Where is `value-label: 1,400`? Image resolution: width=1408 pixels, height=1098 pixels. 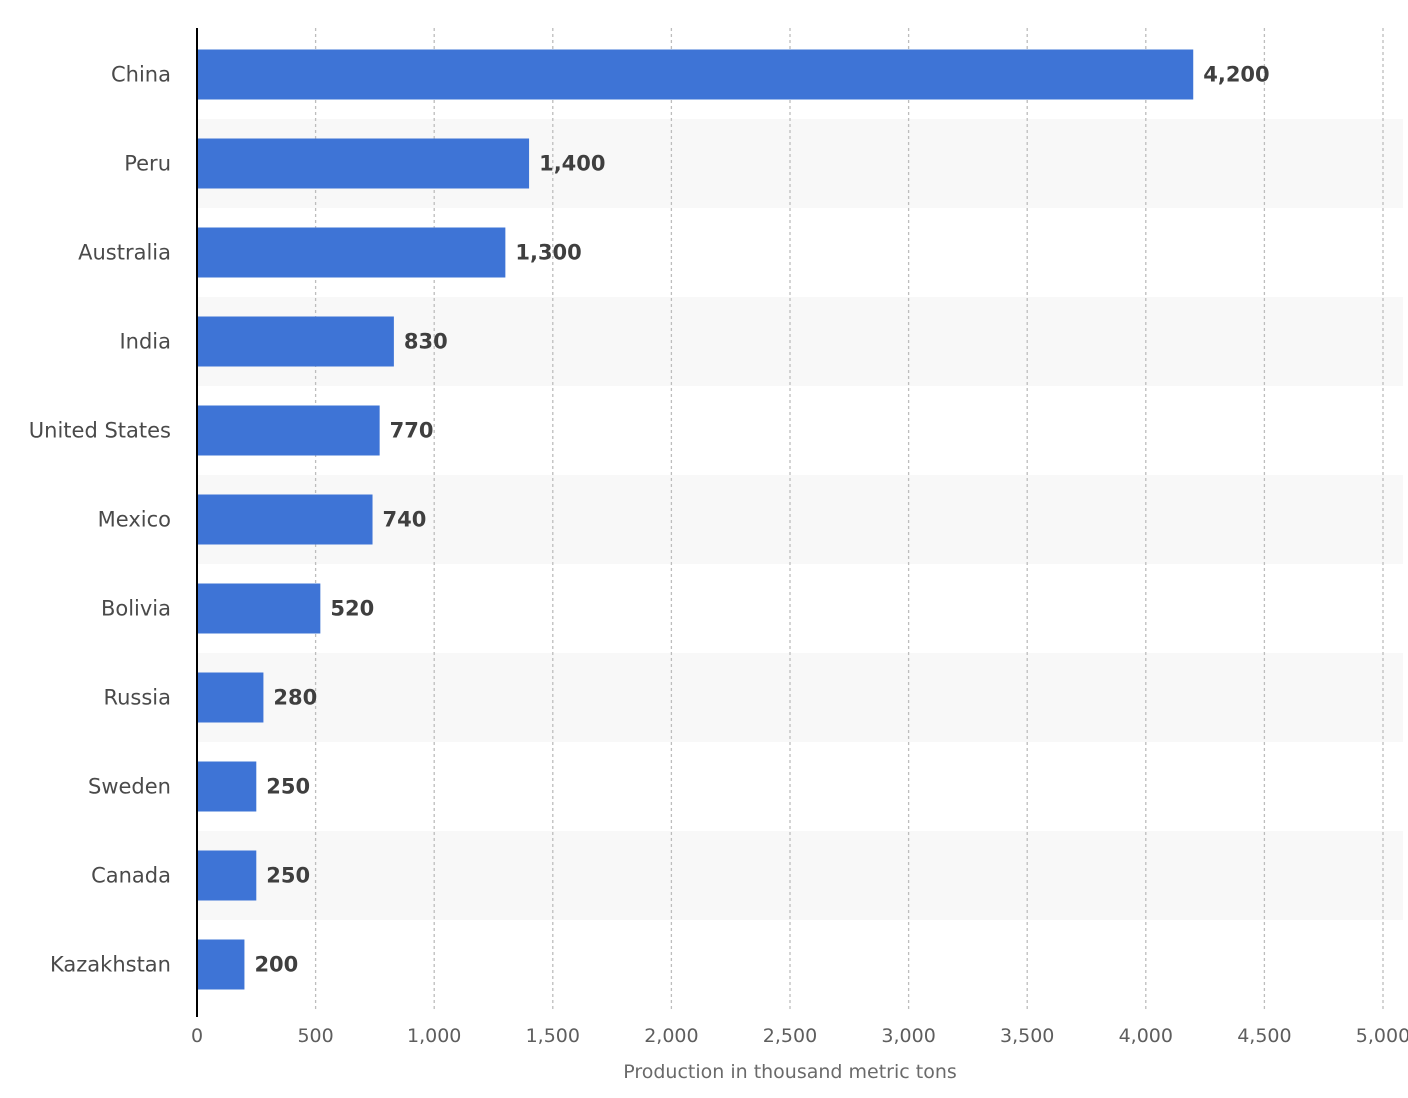 value-label: 1,400 is located at coordinates (572, 164).